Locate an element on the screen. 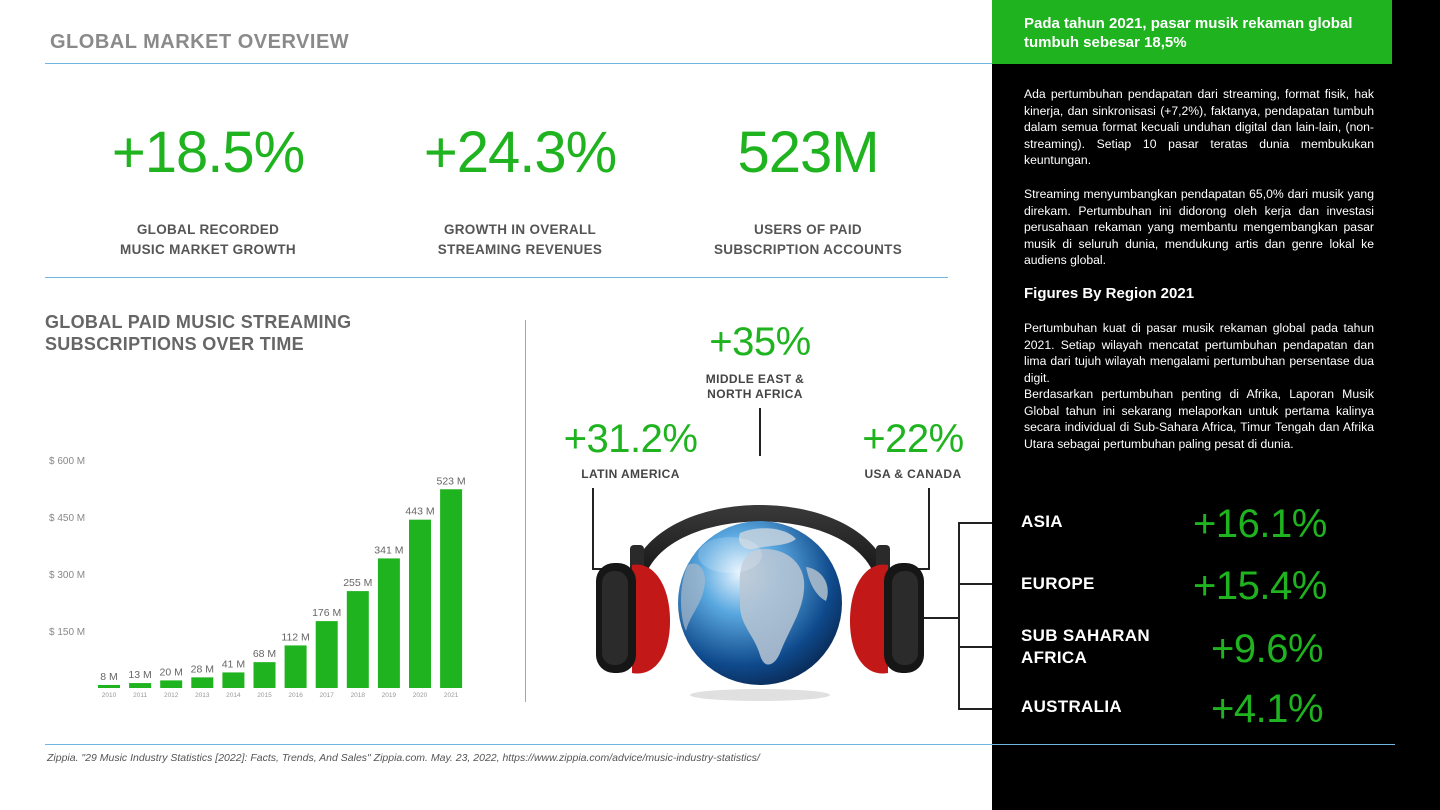 The width and height of the screenshot is (1440, 810). x-tick-label: 2012 is located at coordinates (171, 695).